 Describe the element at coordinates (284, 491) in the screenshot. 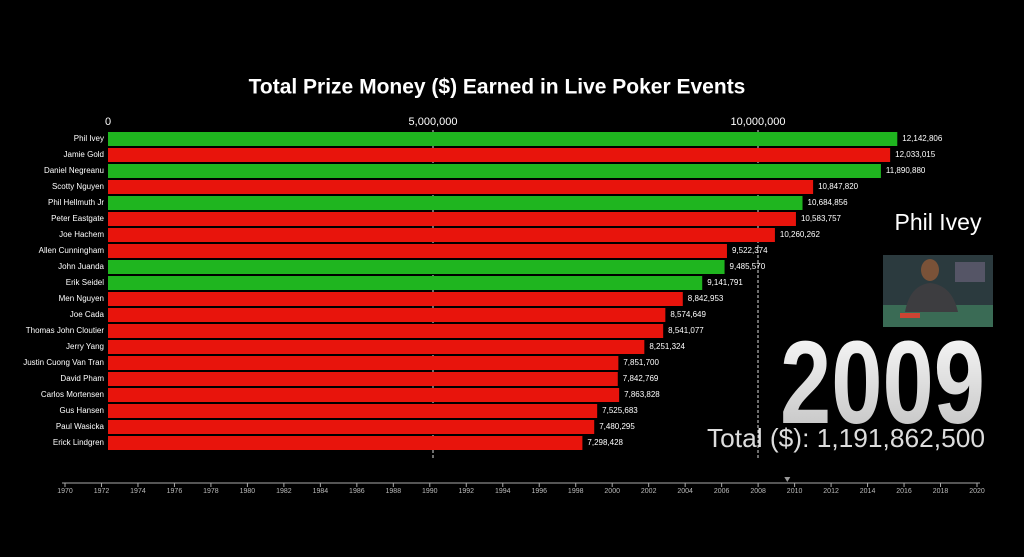

I see `timeline-tick-label: 1982` at that location.